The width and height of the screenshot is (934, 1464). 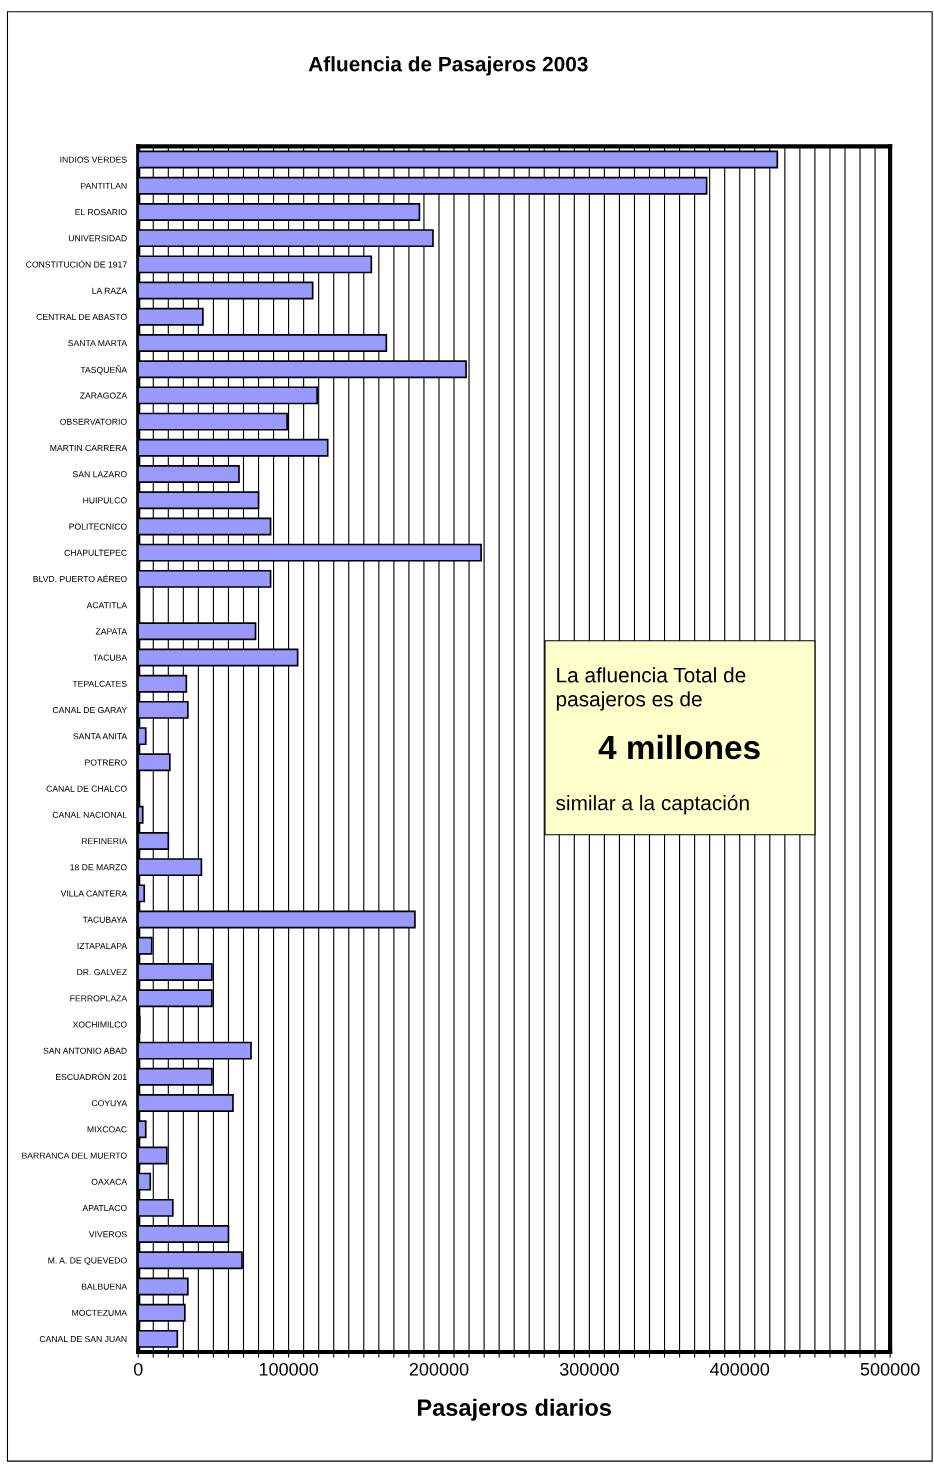 I want to click on y-tick-label: SANTA MARTA, so click(x=98, y=343).